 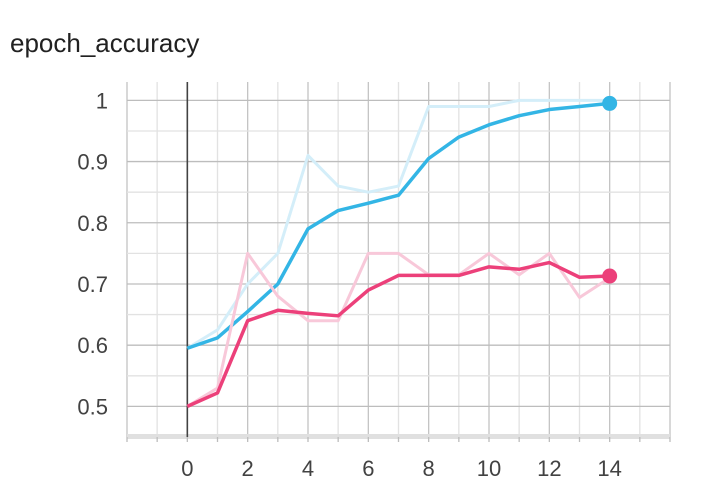 What do you see at coordinates (92, 284) in the screenshot?
I see `y-tick-label: 0.7` at bounding box center [92, 284].